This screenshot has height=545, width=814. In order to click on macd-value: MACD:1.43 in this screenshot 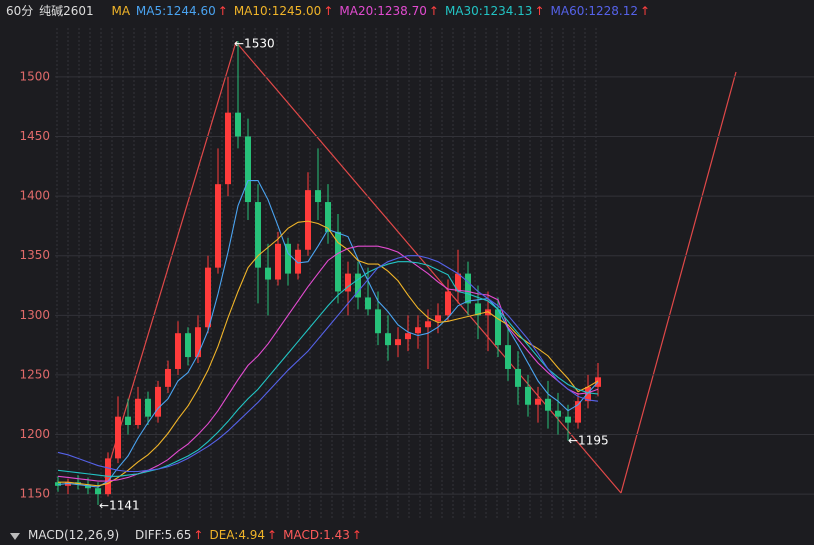, I will do `click(316, 535)`.